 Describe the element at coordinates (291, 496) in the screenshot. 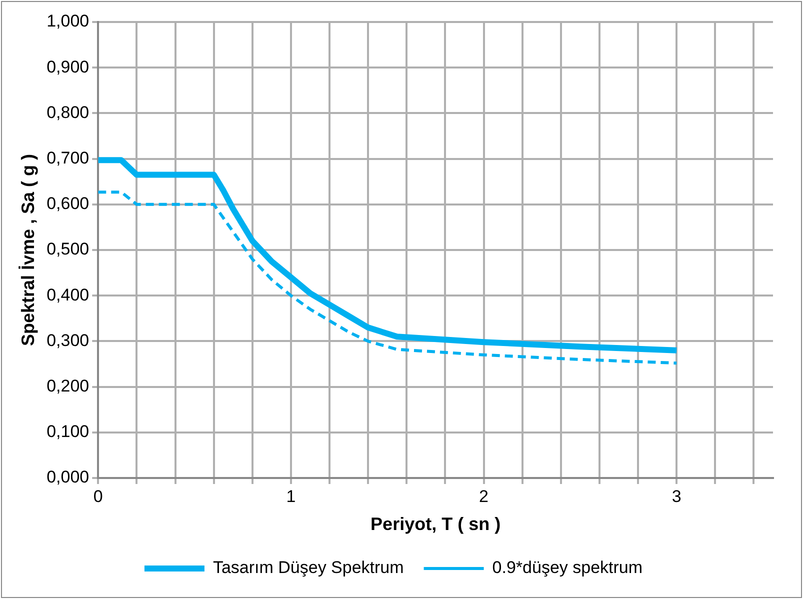

I see `x-tick-label: 1` at that location.